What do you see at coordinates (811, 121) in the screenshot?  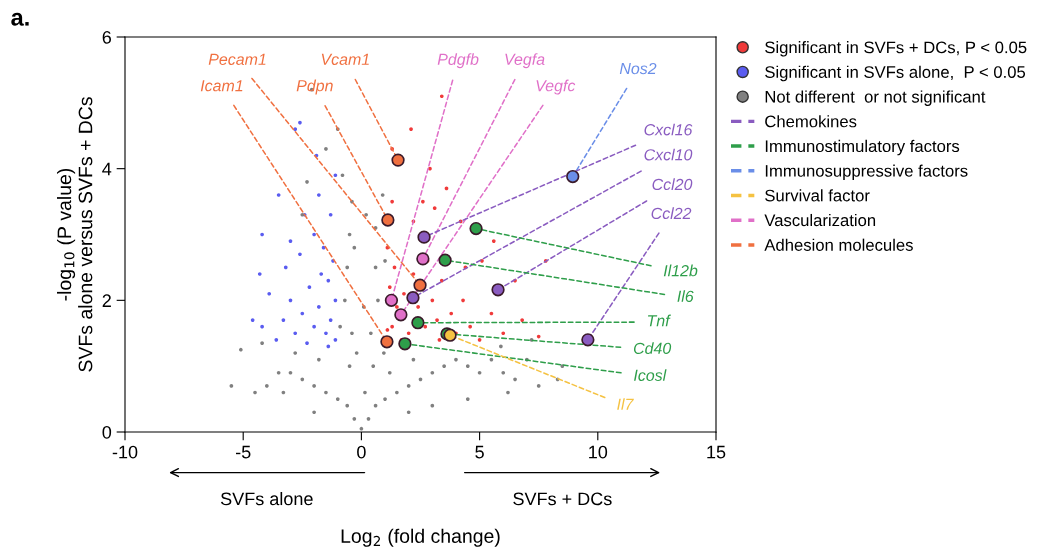 I see `legend-label: Chemokines` at bounding box center [811, 121].